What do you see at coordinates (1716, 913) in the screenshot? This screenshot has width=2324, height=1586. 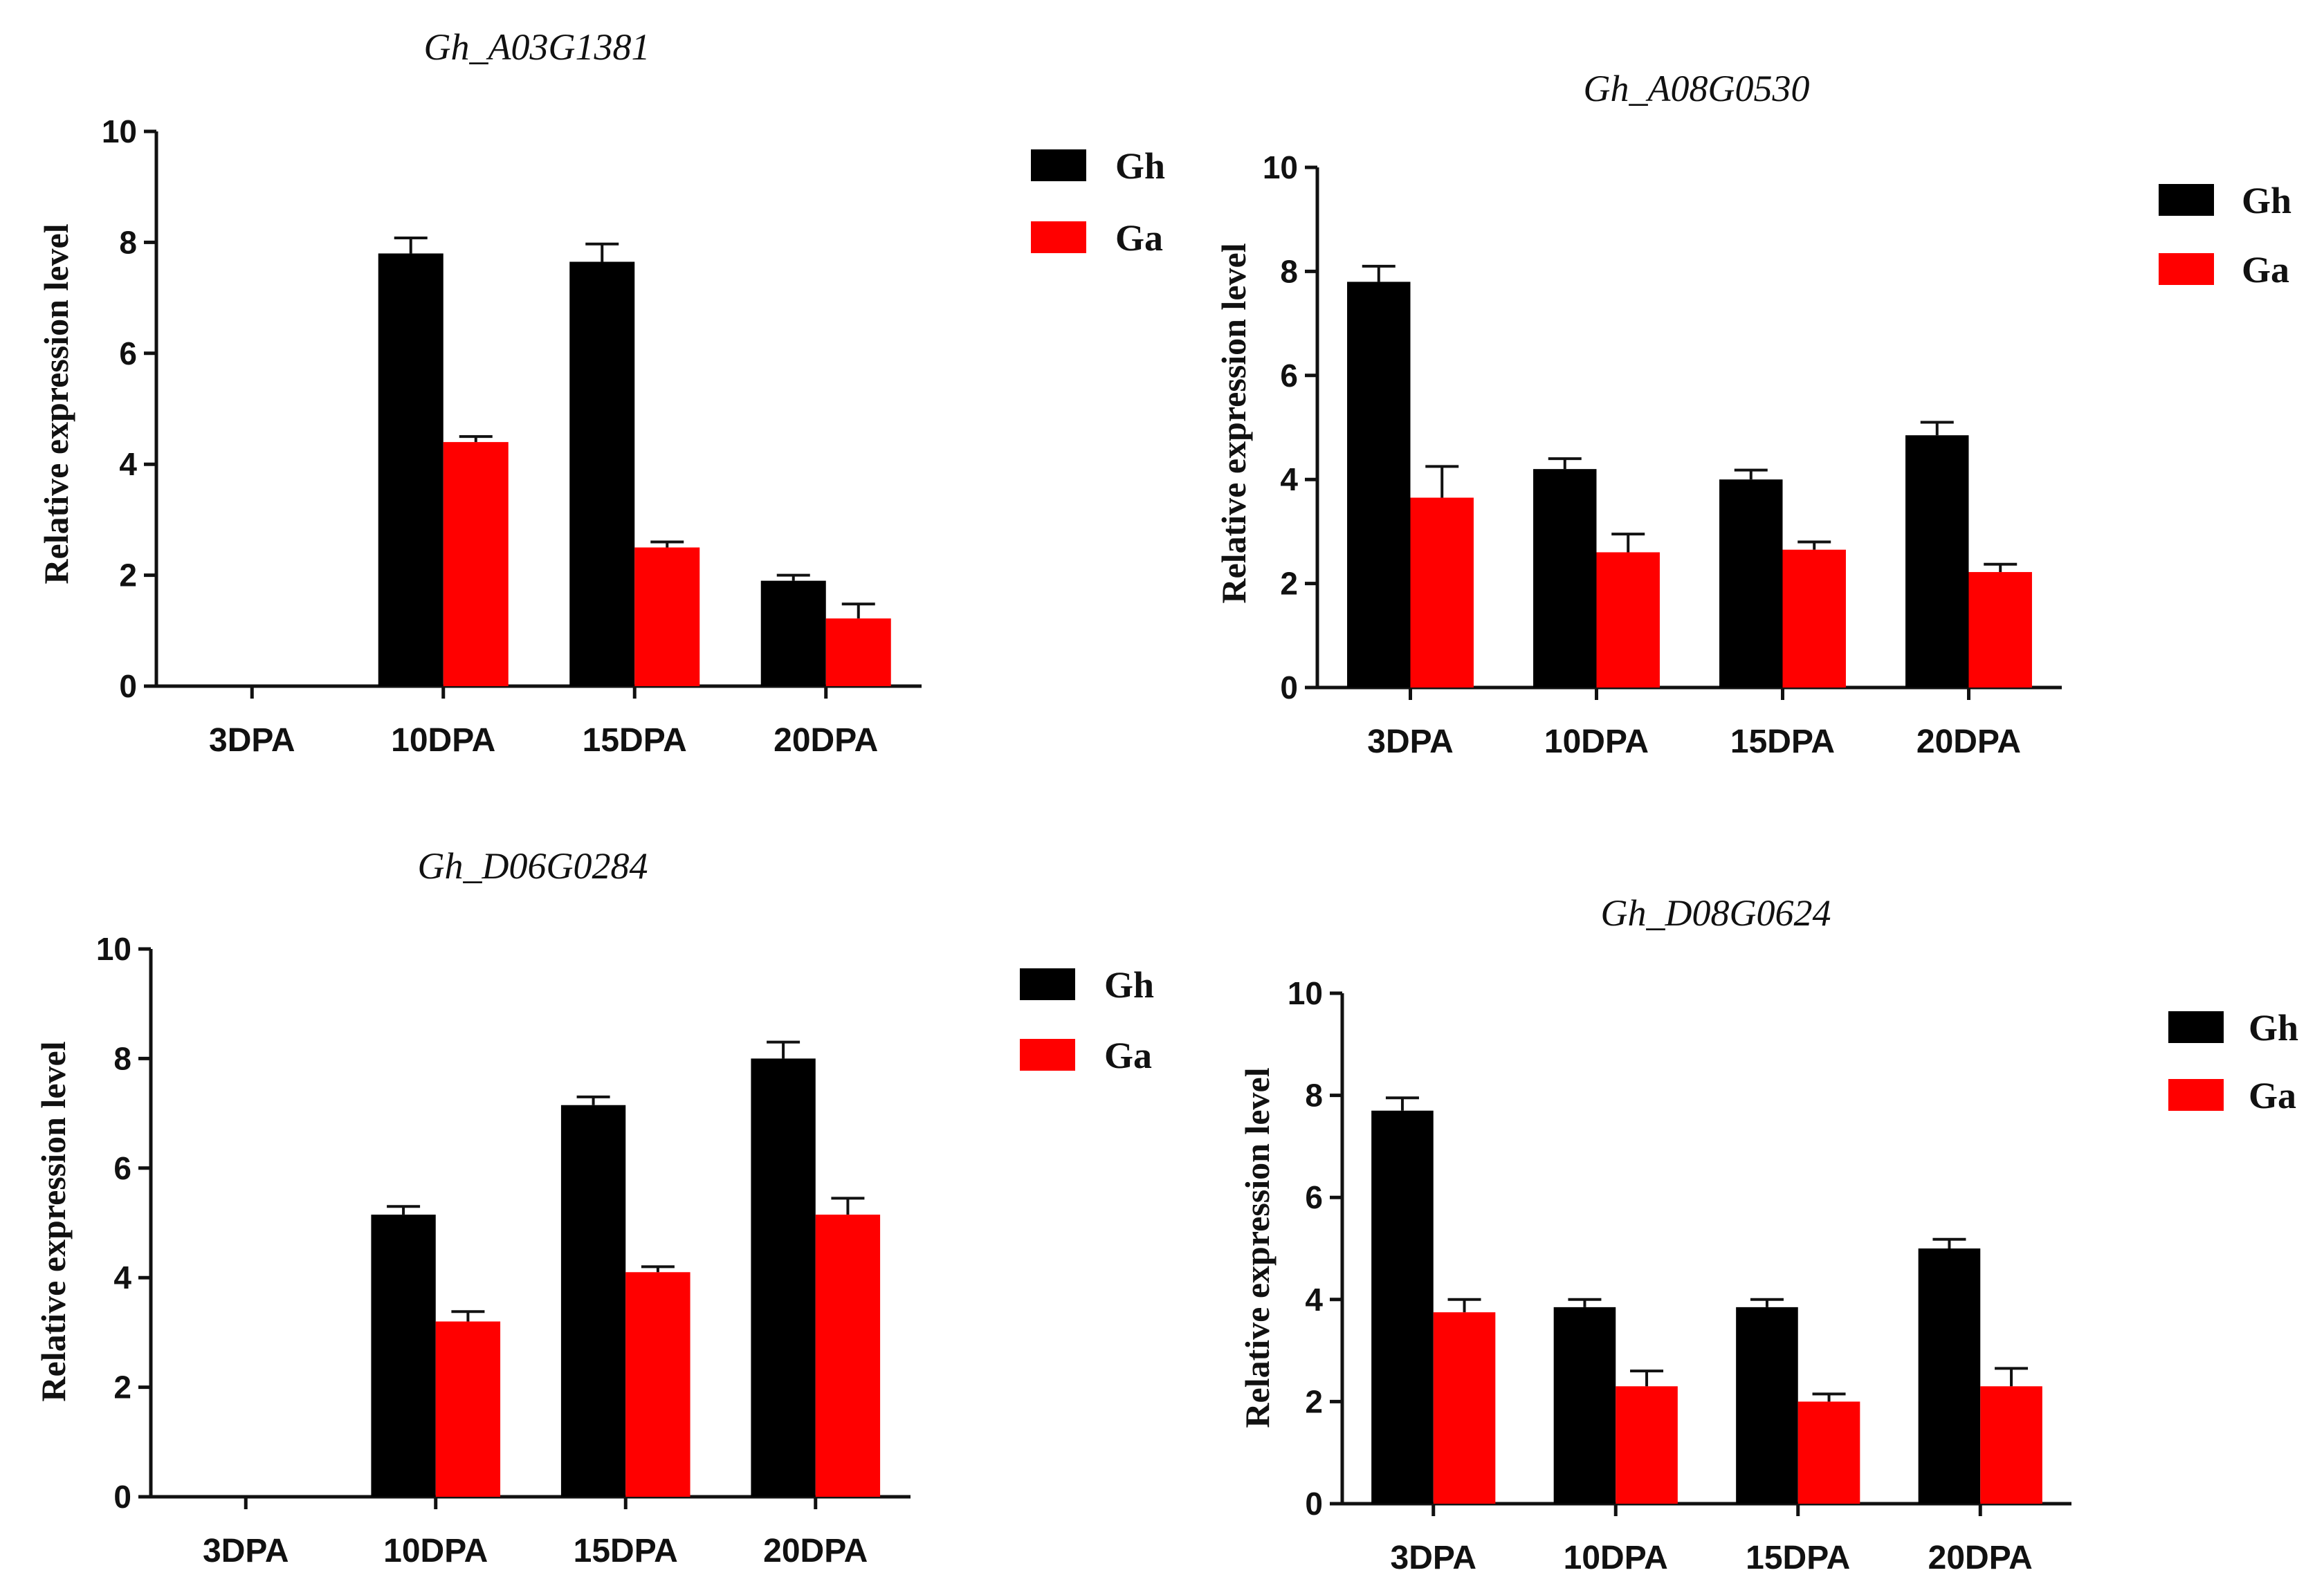 I see `chart-title: Gh_D08G0624` at bounding box center [1716, 913].